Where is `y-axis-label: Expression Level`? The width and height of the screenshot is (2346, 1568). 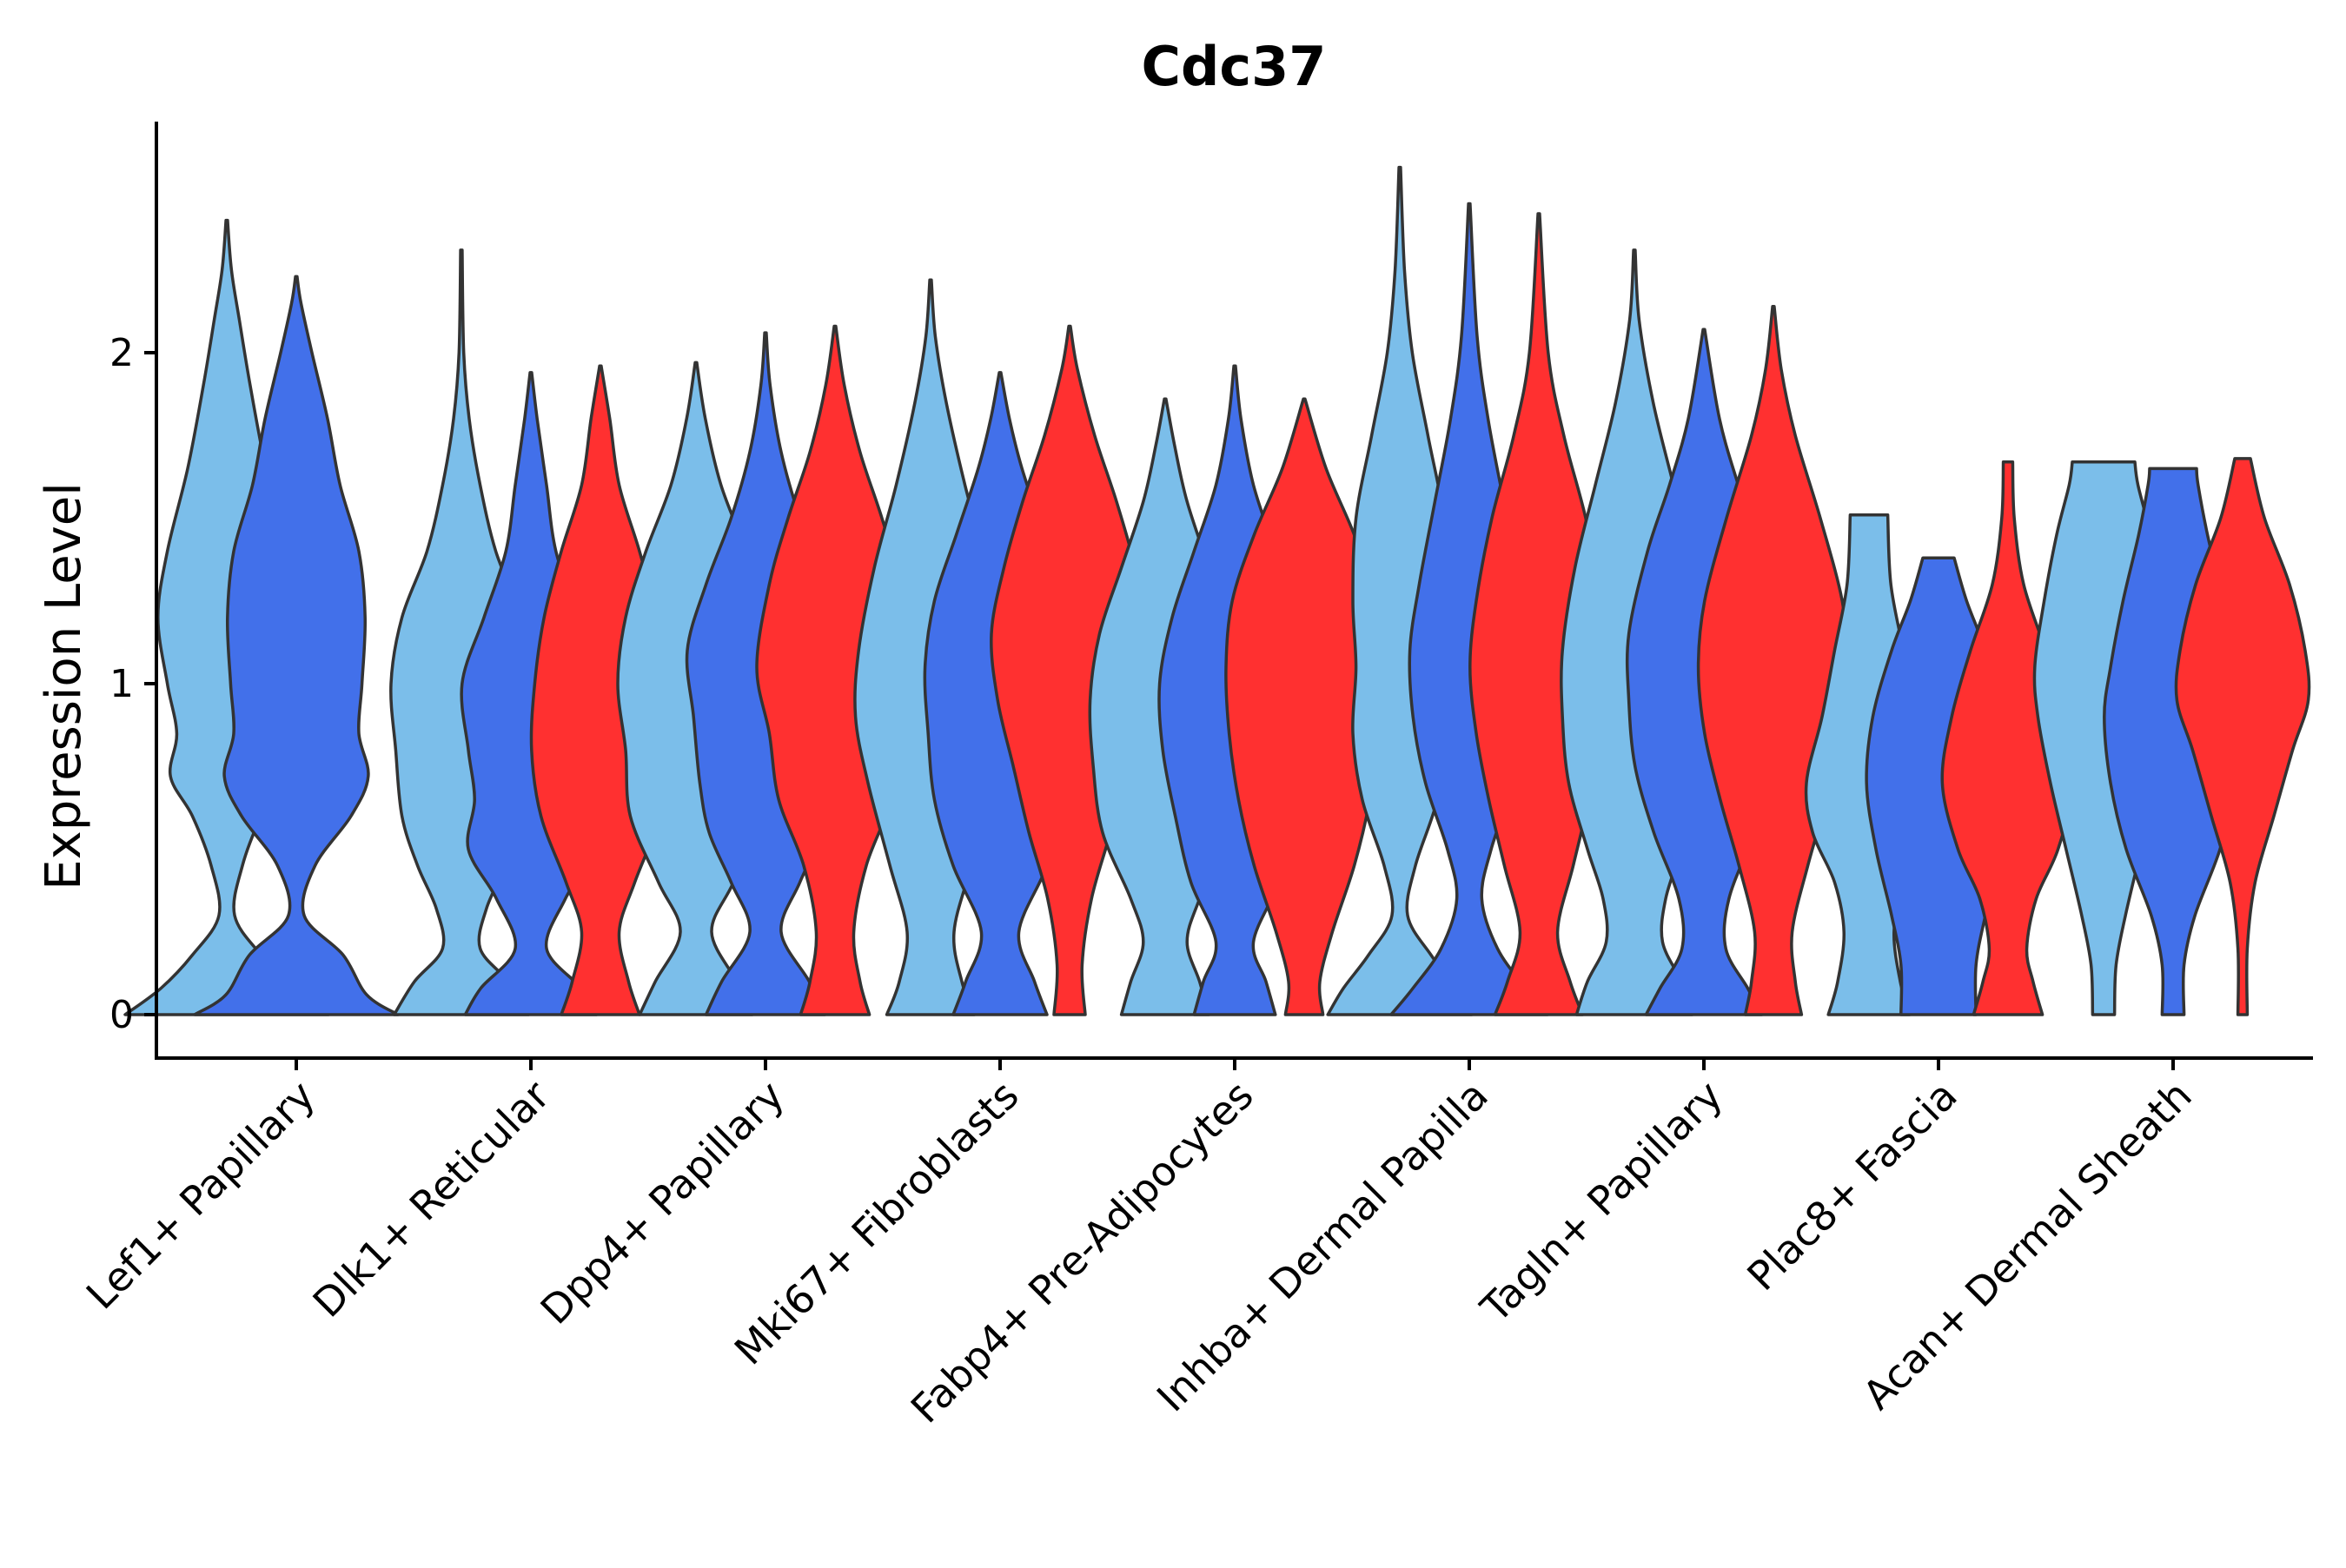 y-axis-label: Expression Level is located at coordinates (64, 686).